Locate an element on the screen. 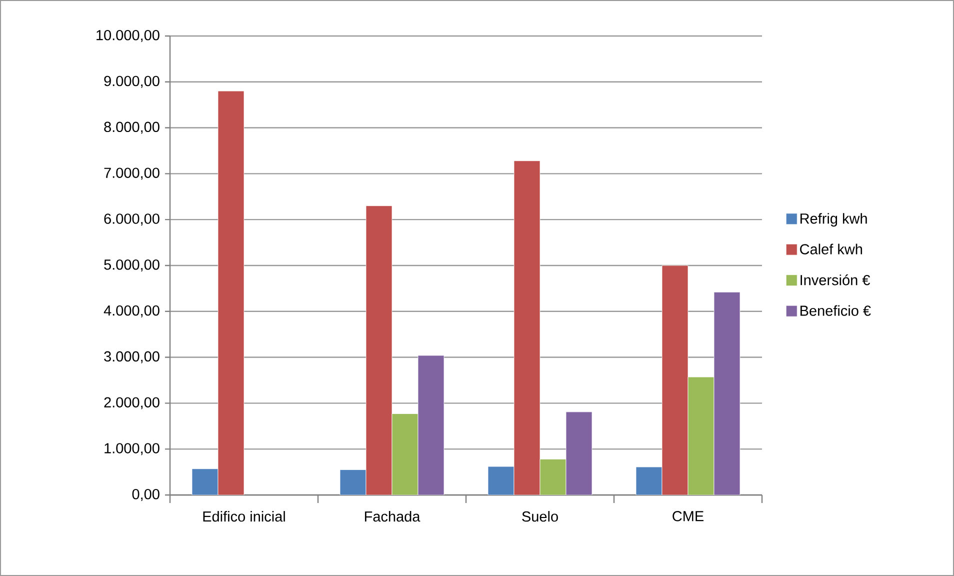 This screenshot has width=954, height=576. y-tick-label: 10.000,00 is located at coordinates (128, 36).